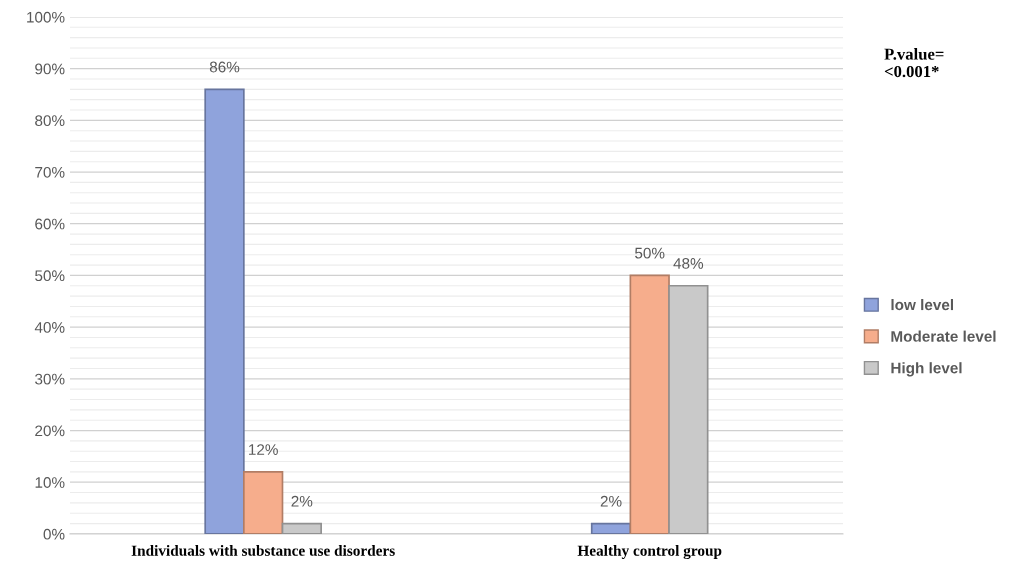  I want to click on x-tick-label: Individuals with substance use disorders, so click(263, 550).